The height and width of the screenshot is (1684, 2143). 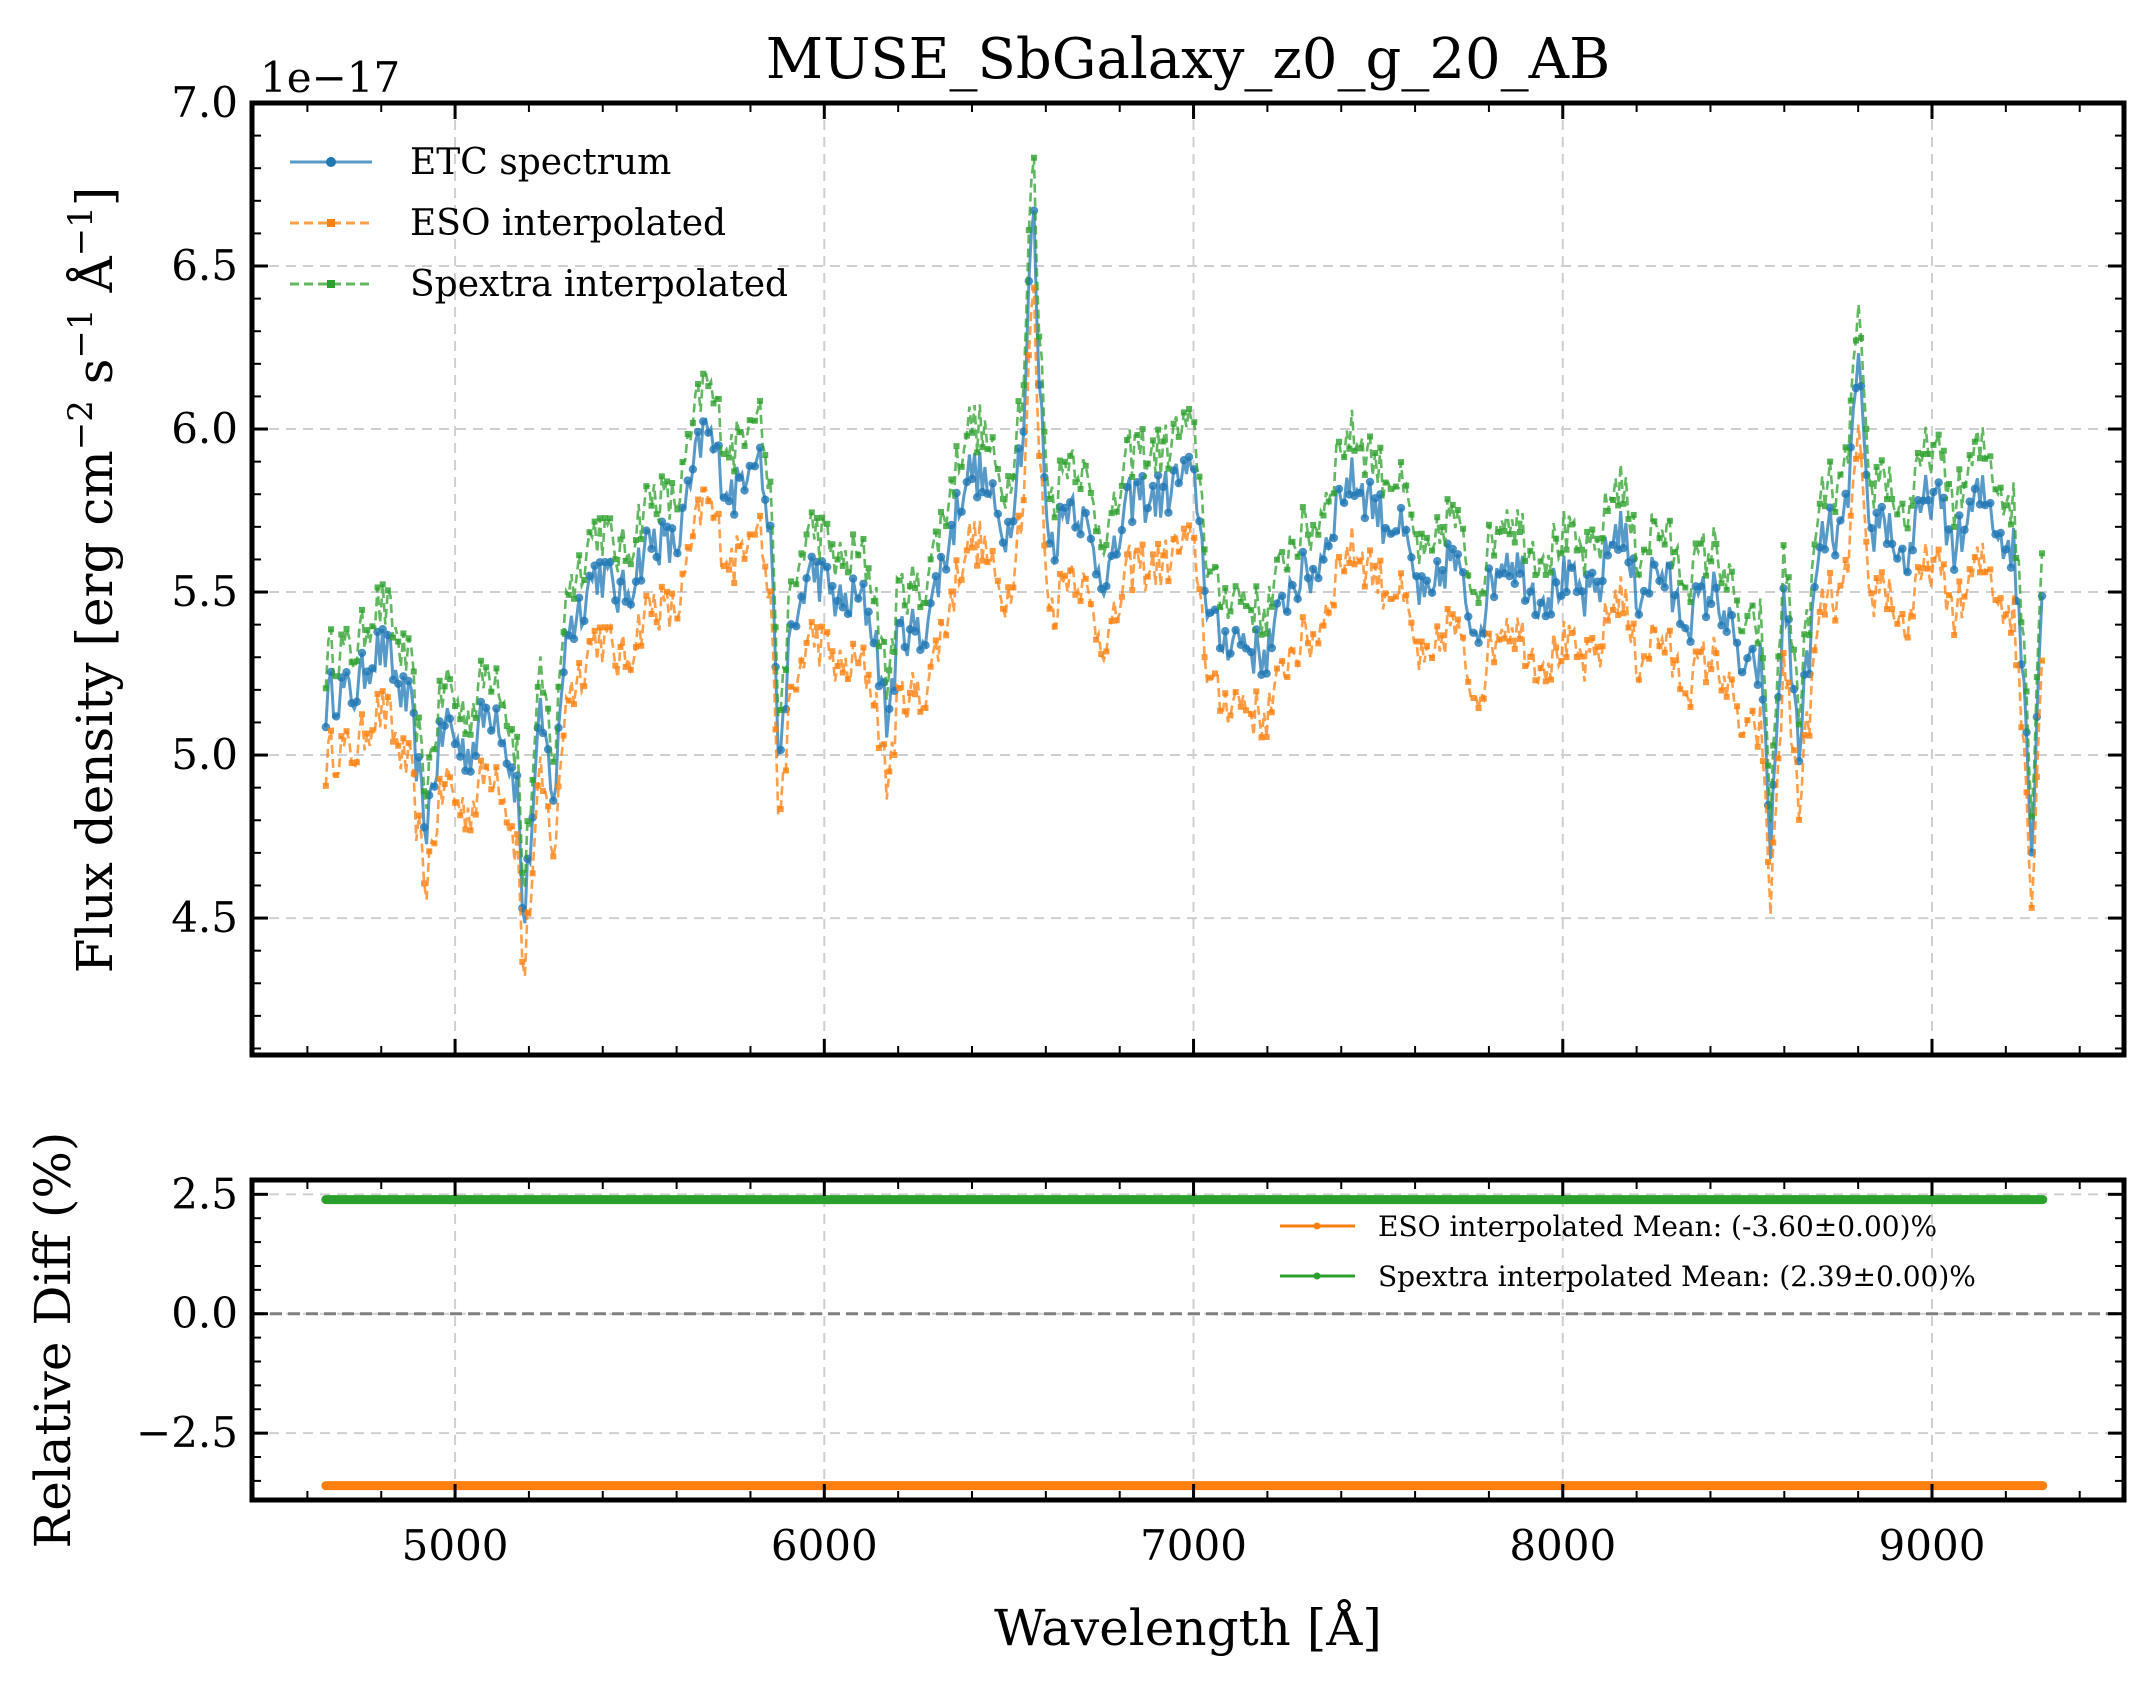 What do you see at coordinates (81, 425) in the screenshot?
I see `ylabel-sup-1: −2` at bounding box center [81, 425].